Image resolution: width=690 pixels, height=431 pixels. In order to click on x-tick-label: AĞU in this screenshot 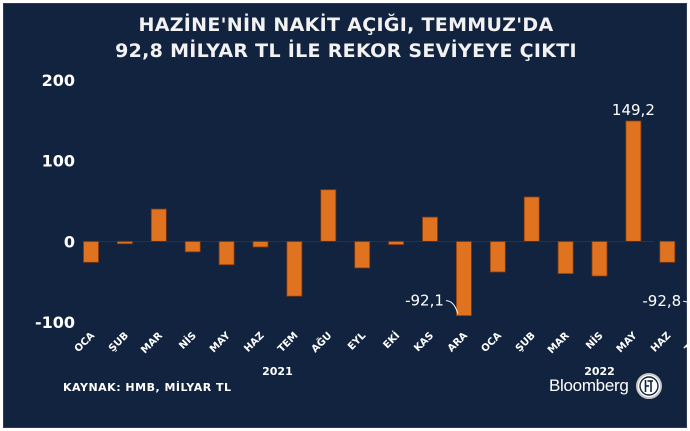, I will do `click(321, 342)`.